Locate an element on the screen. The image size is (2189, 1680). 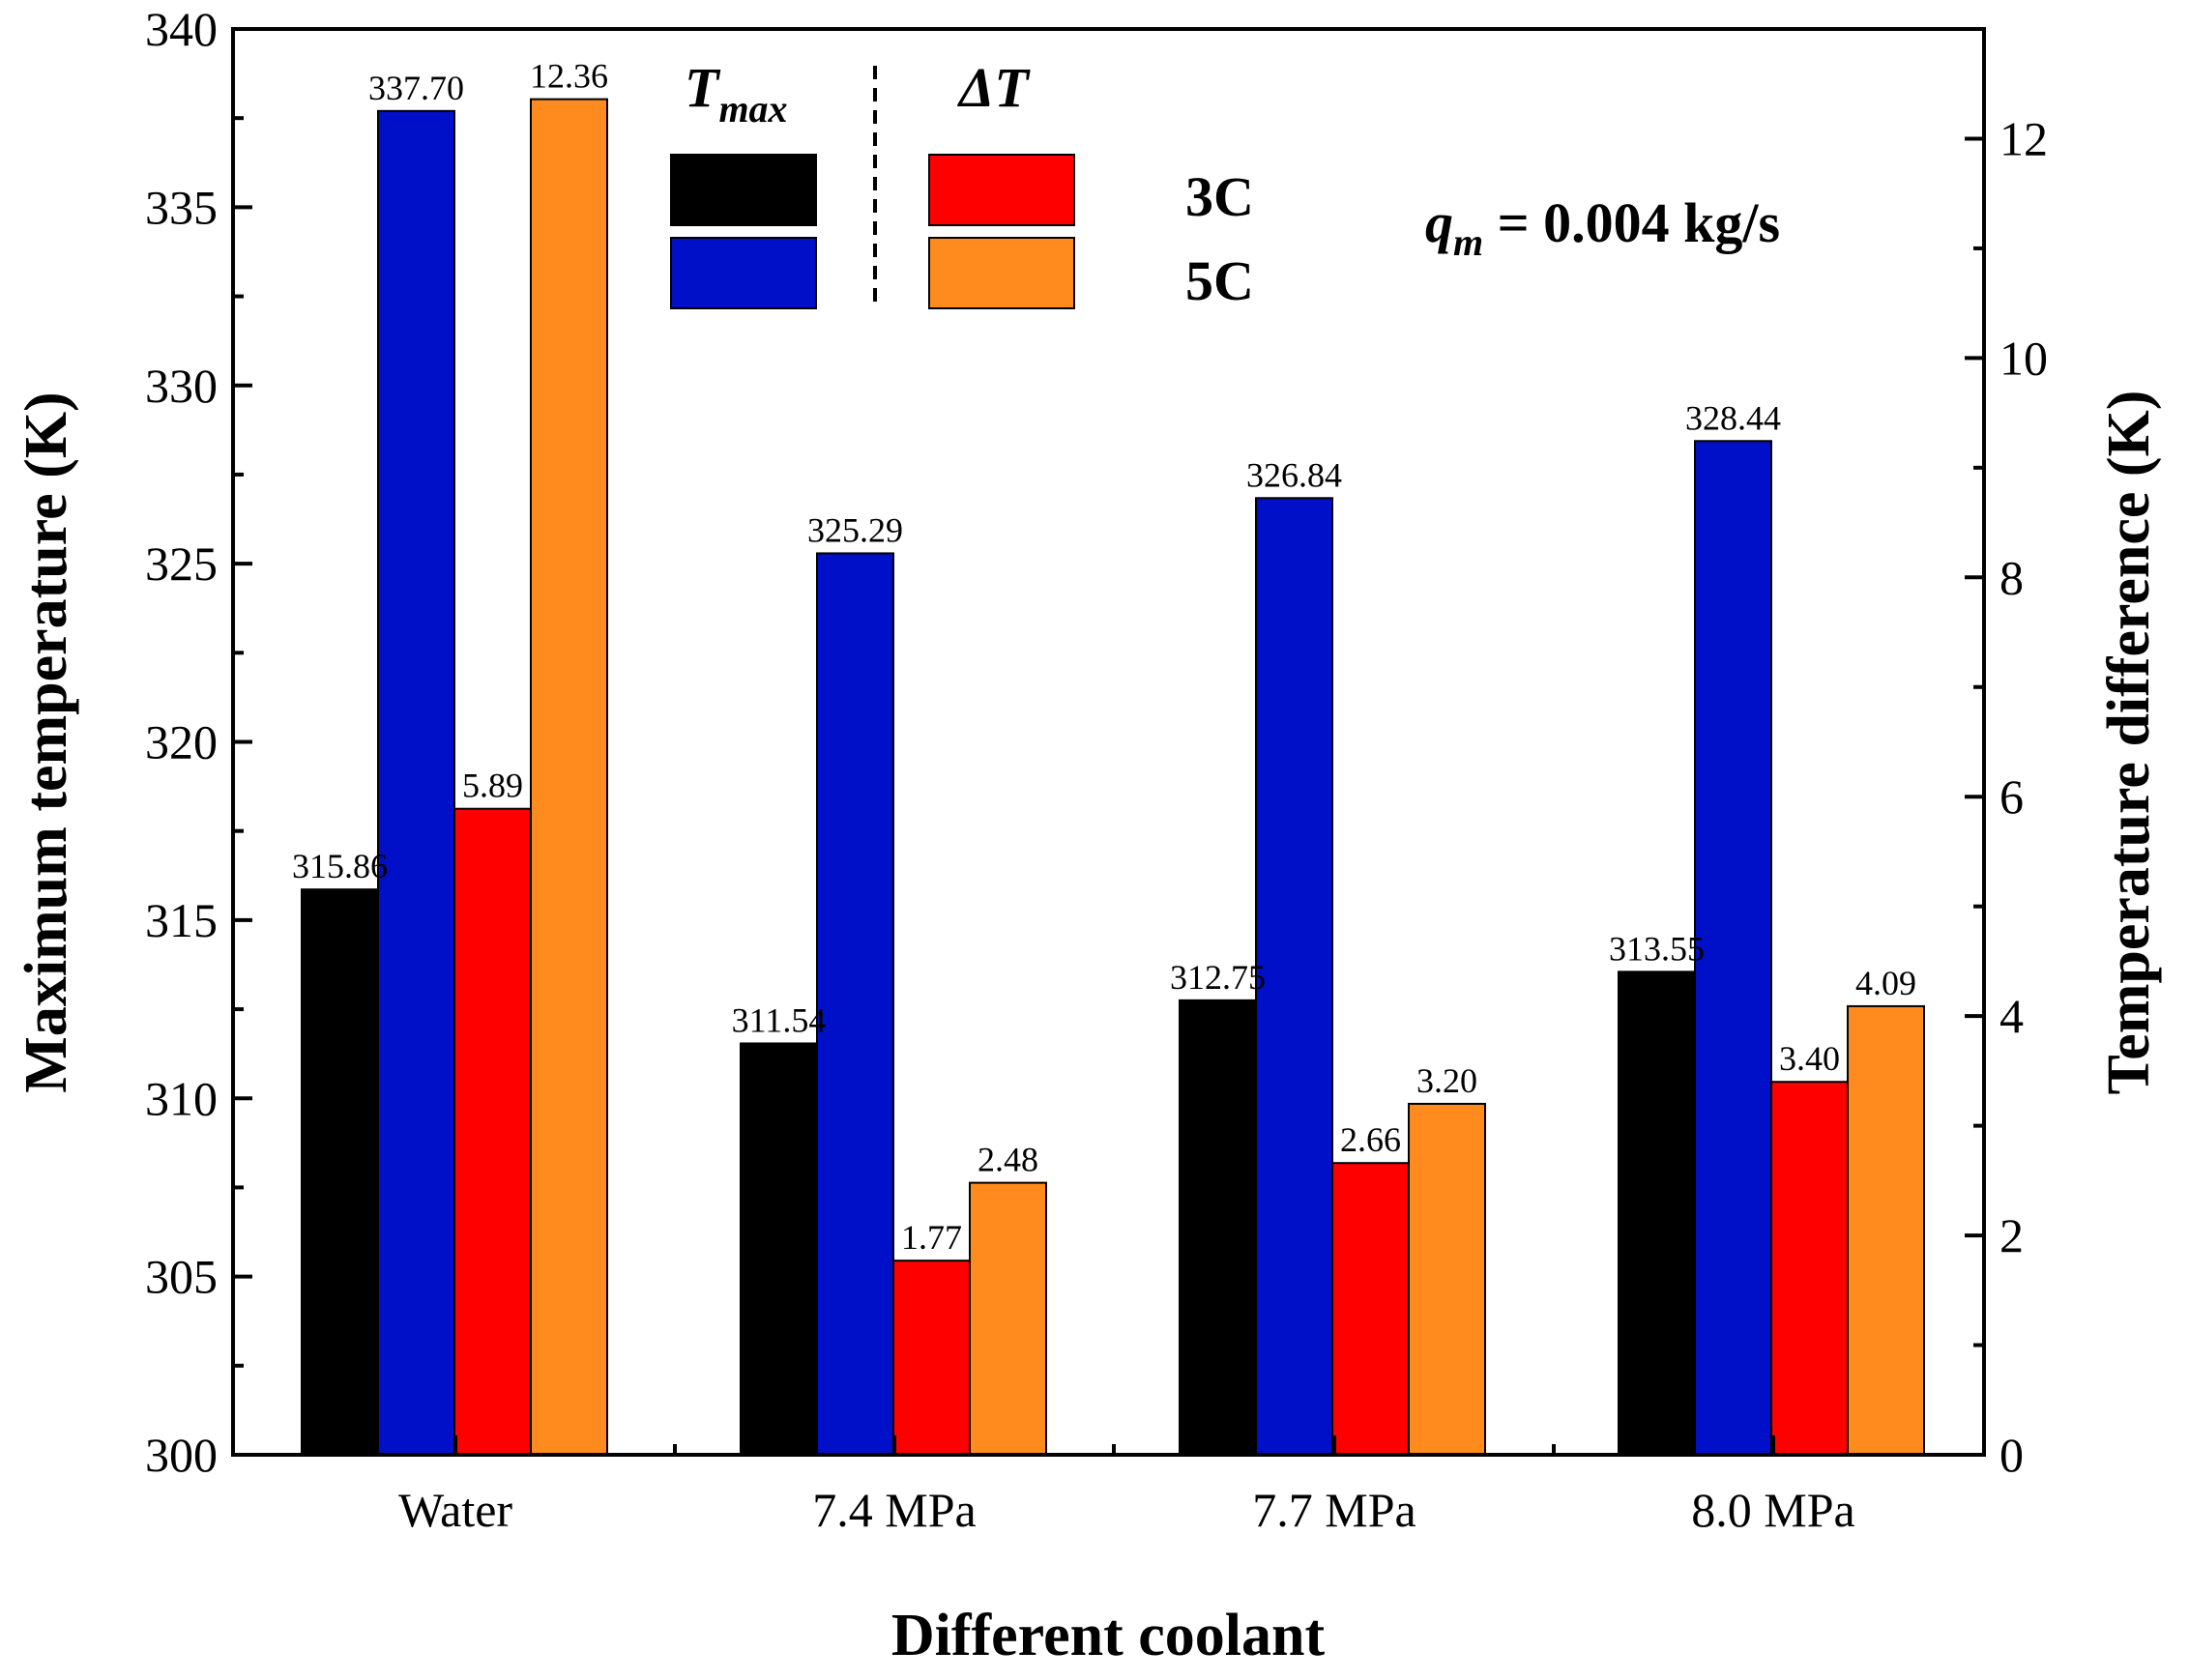
legend-swatch-dt-3c is located at coordinates (1002, 190).